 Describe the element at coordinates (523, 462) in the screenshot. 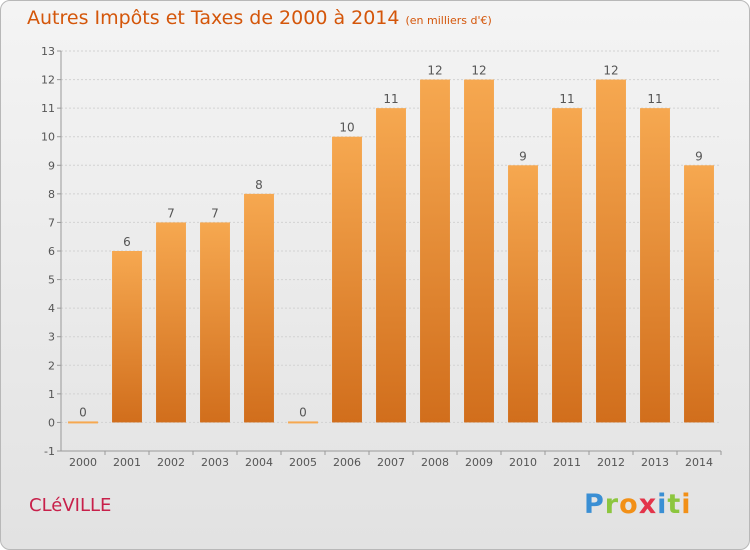

I see `x-tick-label: 2010` at that location.